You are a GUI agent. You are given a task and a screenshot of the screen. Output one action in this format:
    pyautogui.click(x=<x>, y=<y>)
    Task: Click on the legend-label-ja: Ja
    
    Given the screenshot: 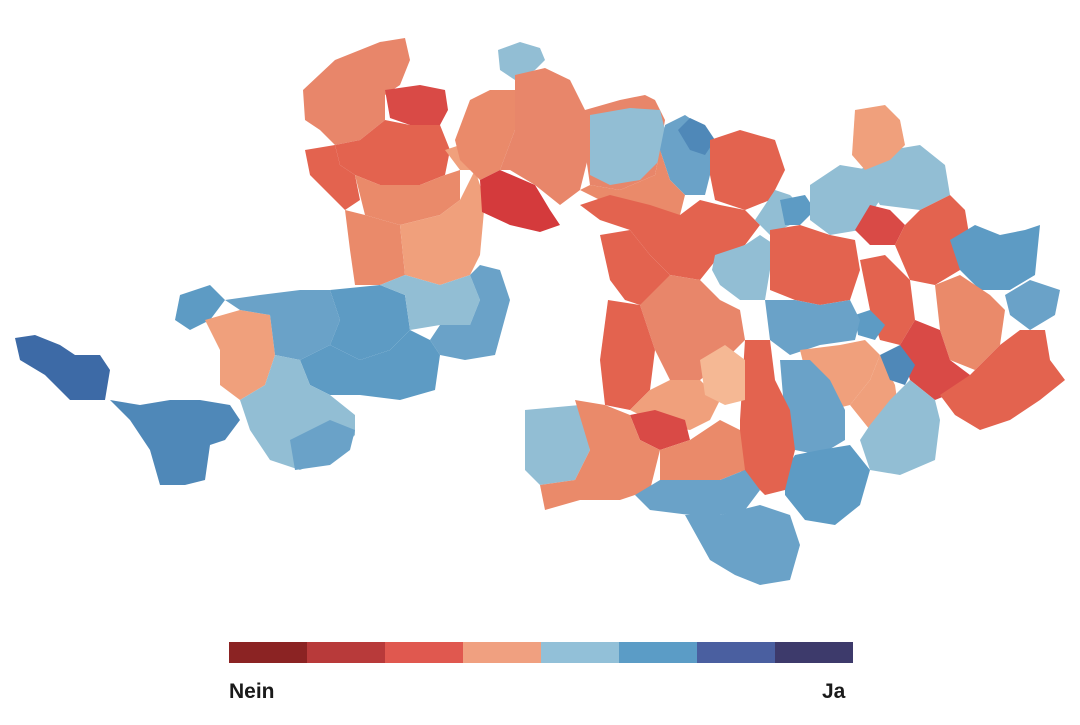 What is the action you would take?
    pyautogui.click(x=834, y=691)
    